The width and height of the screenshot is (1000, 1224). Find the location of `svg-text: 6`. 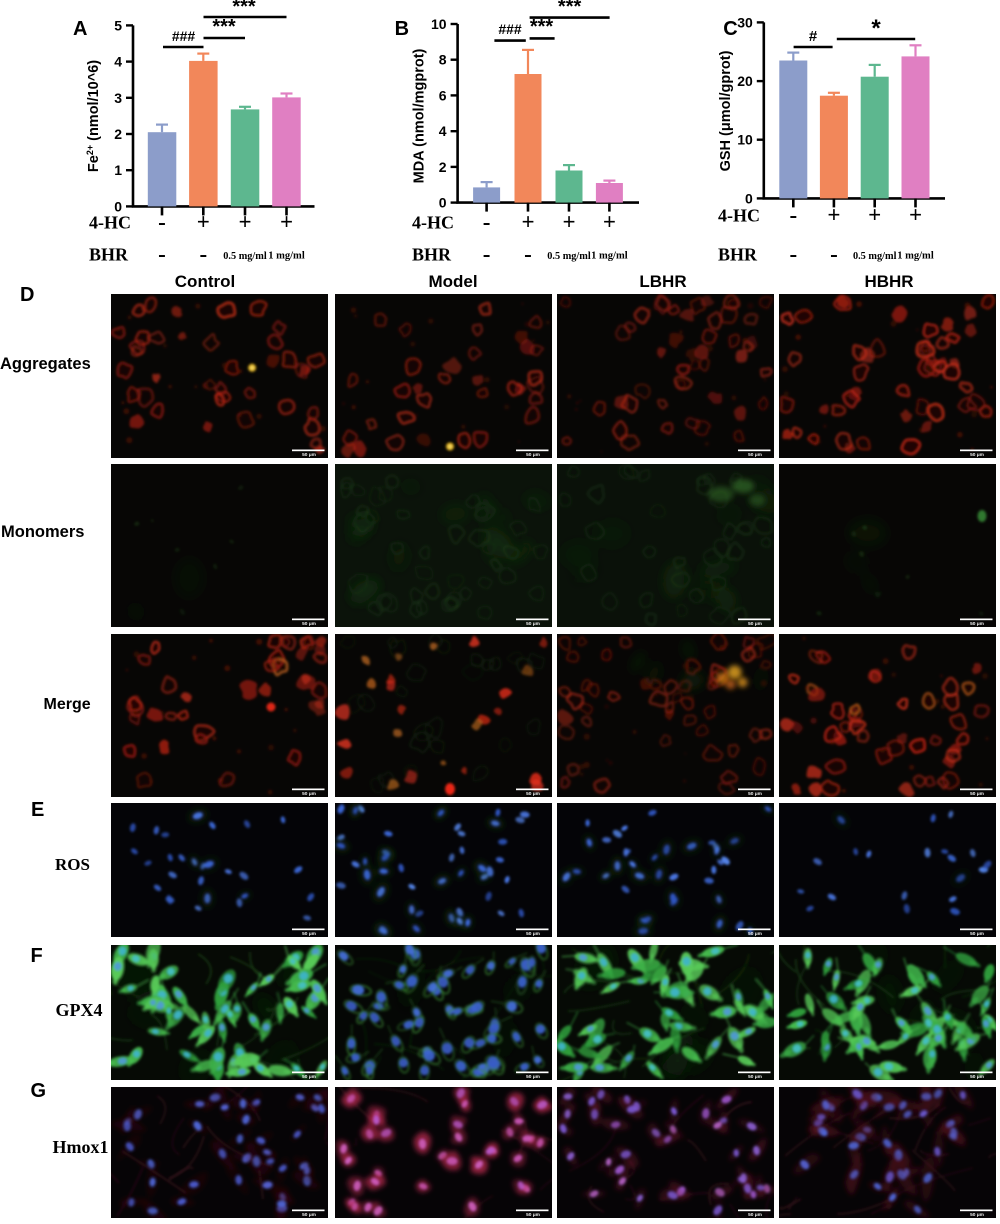

svg-text: 6 is located at coordinates (443, 95).